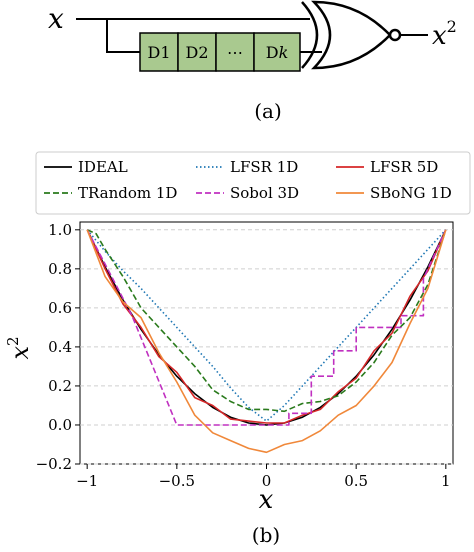 The width and height of the screenshot is (474, 552). What do you see at coordinates (60, 269) in the screenshot?
I see `y-tick-label-5: 0.8` at bounding box center [60, 269].